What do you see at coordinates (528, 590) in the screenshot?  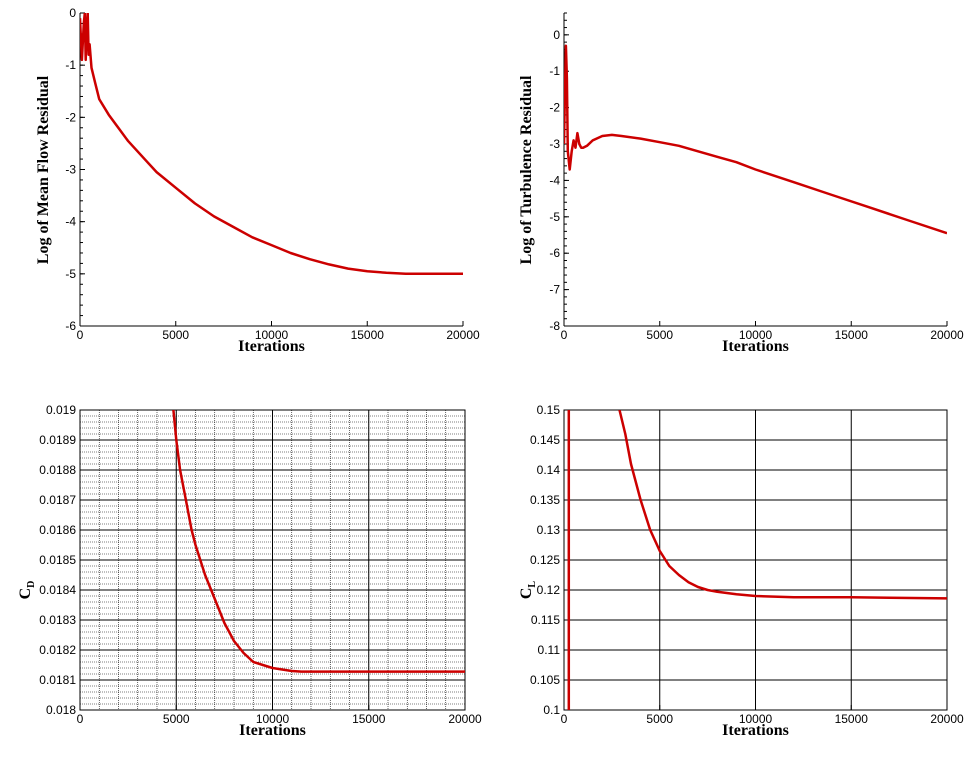 I see `y-axis-title: CL` at bounding box center [528, 590].